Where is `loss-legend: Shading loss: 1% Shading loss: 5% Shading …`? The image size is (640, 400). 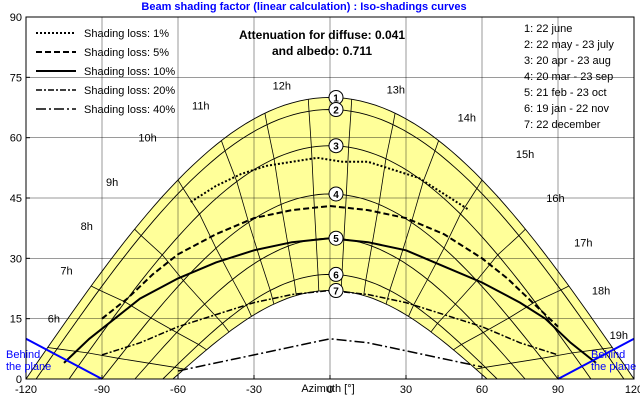 loss-legend: Shading loss: 1% Shading loss: 5% Shading … is located at coordinates (105, 72).